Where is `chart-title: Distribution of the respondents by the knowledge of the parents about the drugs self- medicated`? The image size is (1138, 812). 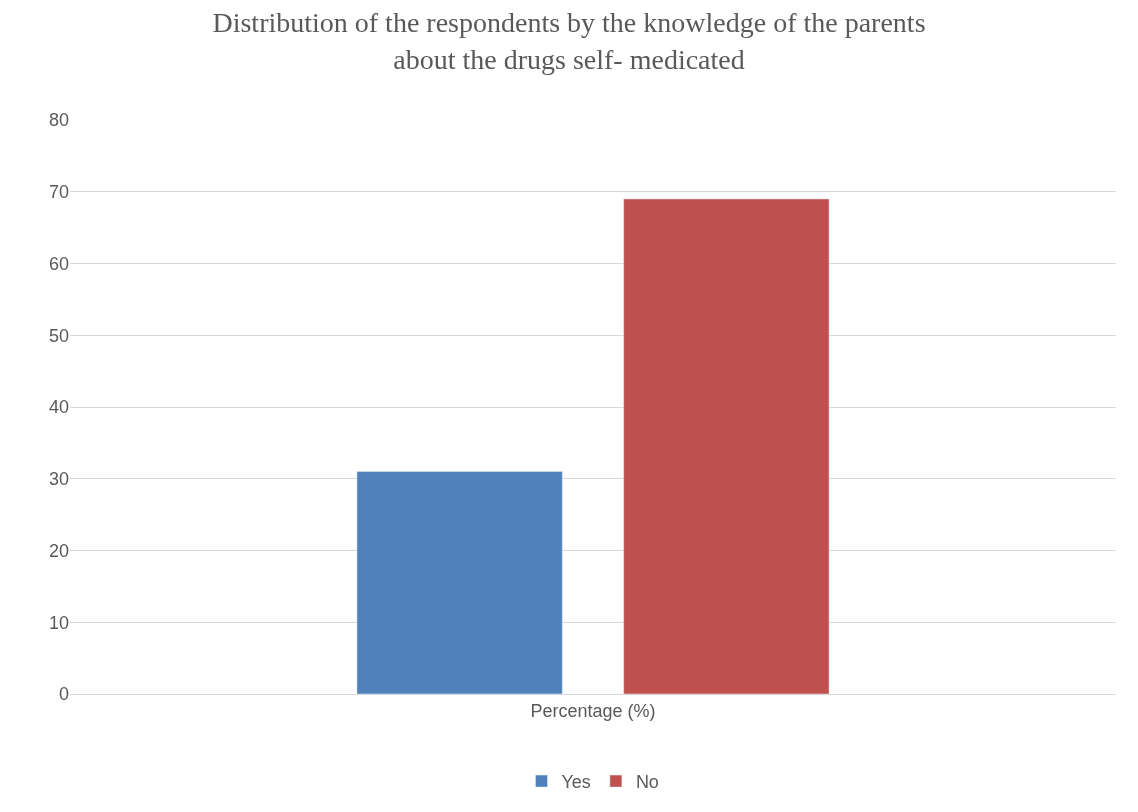
chart-title: Distribution of the respondents by the knowledge of the parents about the drugs self- medicated is located at coordinates (569, 41).